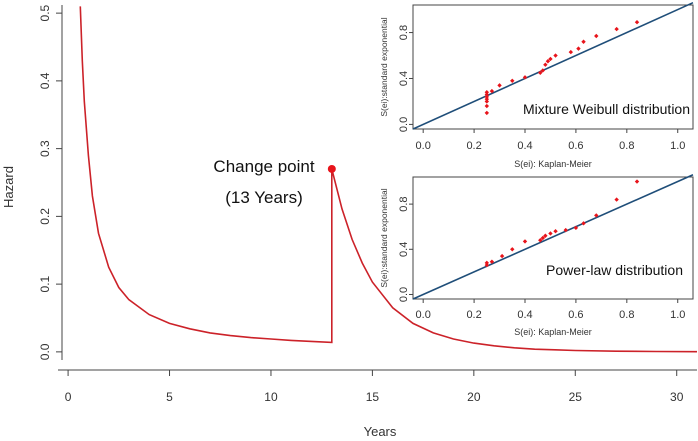  Describe the element at coordinates (45, 351) in the screenshot. I see `main-y-tick-label: 0.0` at that location.